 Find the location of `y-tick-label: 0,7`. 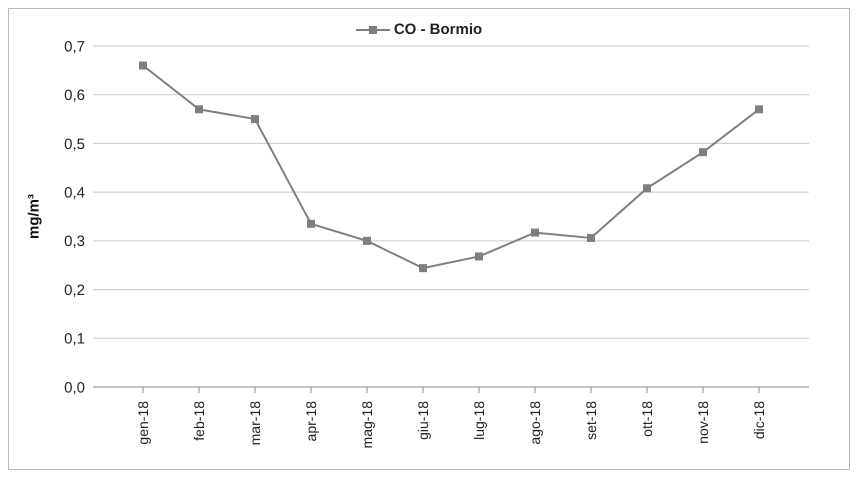

y-tick-label: 0,7 is located at coordinates (74, 47).